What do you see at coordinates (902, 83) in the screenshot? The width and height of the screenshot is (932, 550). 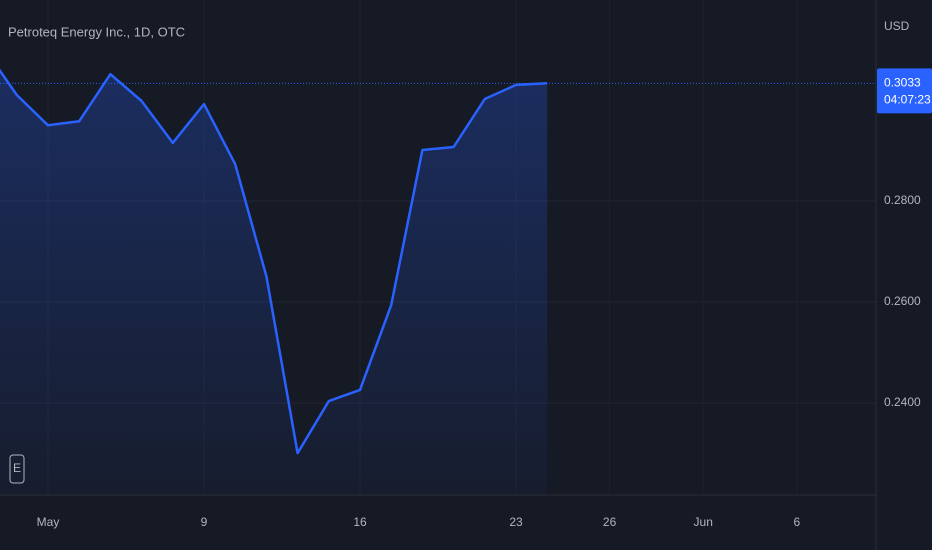 I see `last-price-label: 0.3033` at bounding box center [902, 83].